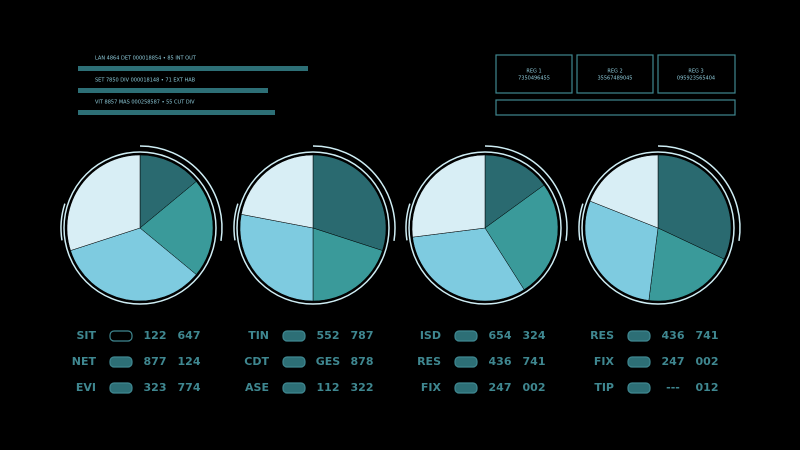  What do you see at coordinates (155, 387) in the screenshot?
I see `legend-value: 323` at bounding box center [155, 387].